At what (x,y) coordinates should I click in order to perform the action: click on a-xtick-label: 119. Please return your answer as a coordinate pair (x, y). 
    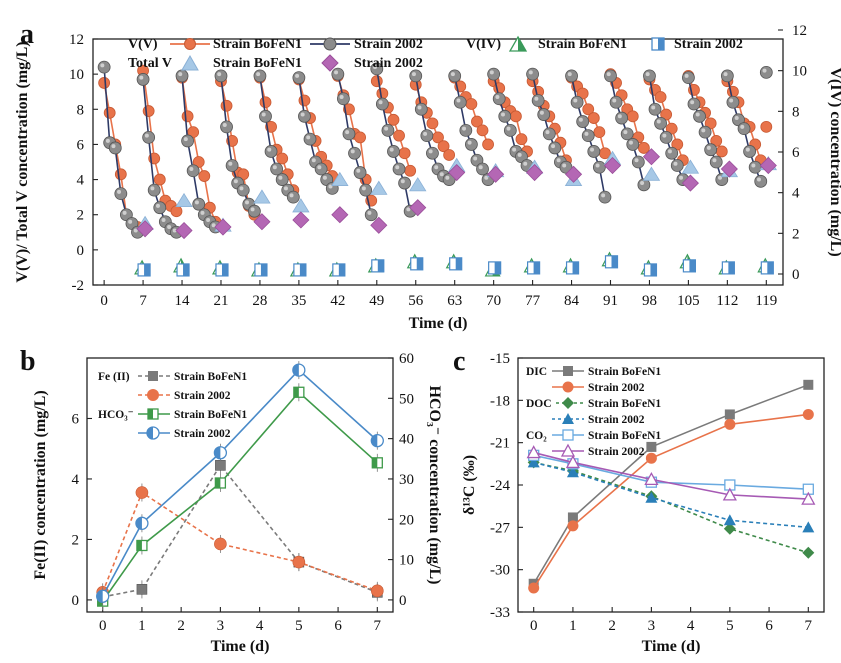
    Looking at the image, I should click on (766, 301).